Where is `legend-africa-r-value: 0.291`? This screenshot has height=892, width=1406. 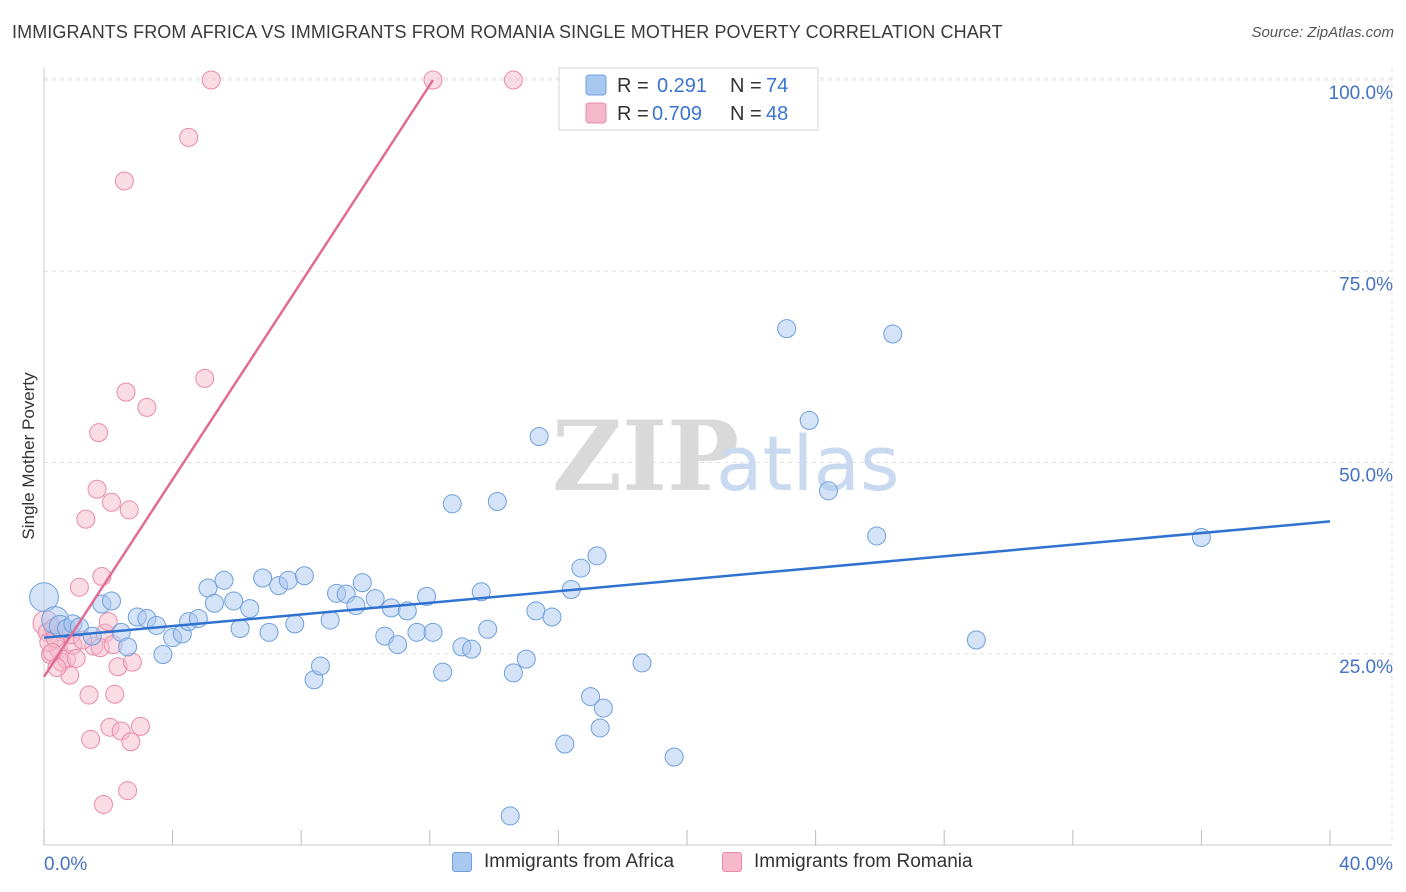
legend-africa-r-value: 0.291 is located at coordinates (682, 86).